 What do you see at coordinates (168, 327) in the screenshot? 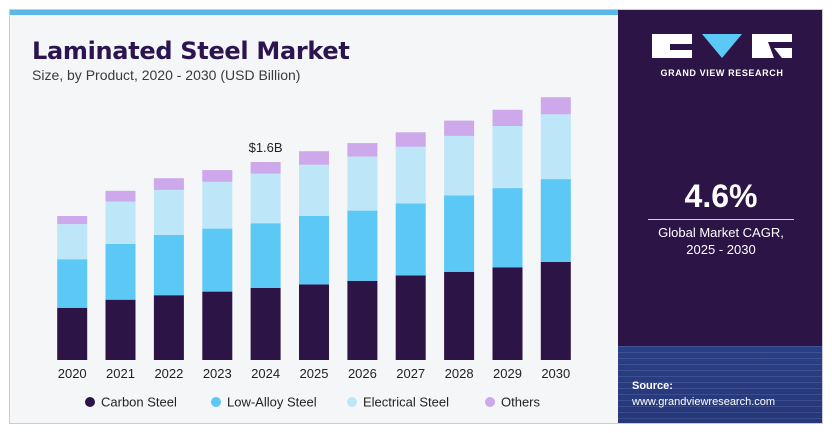
I see `bar-carbon-steel-2022` at bounding box center [168, 327].